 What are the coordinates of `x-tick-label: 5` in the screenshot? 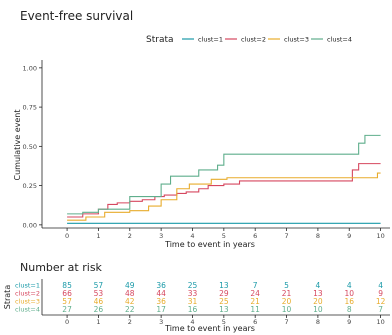 It's located at (224, 236).